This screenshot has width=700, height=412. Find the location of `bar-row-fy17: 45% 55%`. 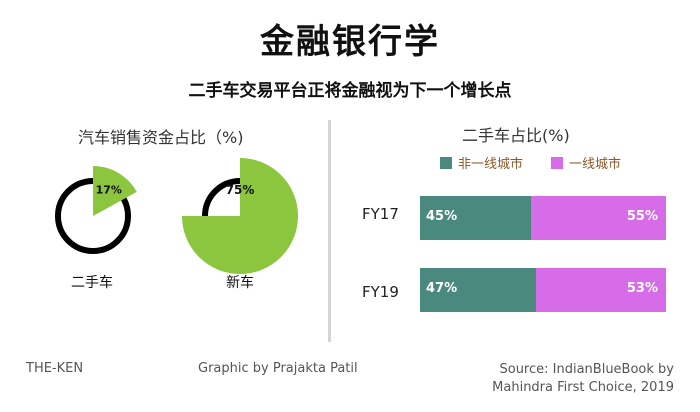

bar-row-fy17: 45% 55% is located at coordinates (543, 218).